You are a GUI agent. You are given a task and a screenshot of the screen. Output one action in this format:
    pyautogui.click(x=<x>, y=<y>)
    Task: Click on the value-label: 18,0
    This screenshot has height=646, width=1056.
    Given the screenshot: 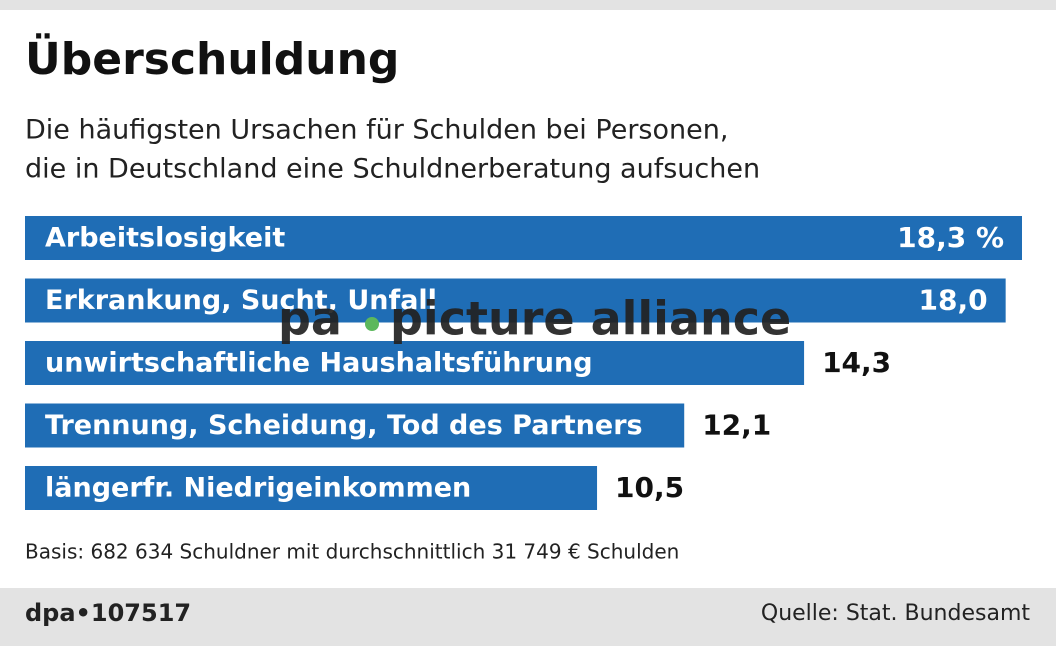 What is the action you would take?
    pyautogui.click(x=953, y=300)
    